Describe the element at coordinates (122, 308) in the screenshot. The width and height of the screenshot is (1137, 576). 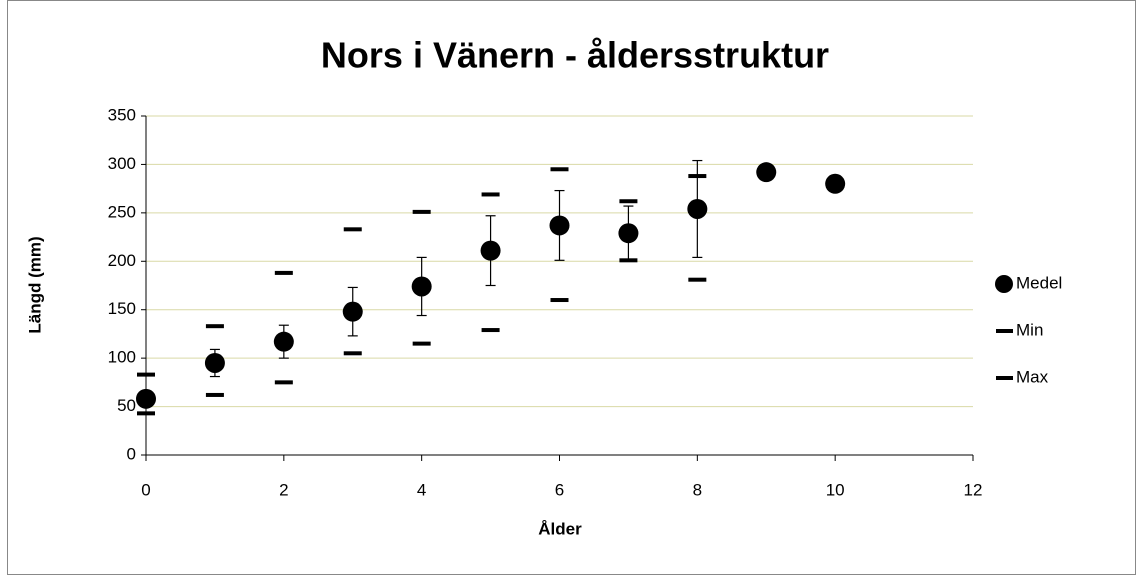
I see `y-tick-label: 150` at that location.